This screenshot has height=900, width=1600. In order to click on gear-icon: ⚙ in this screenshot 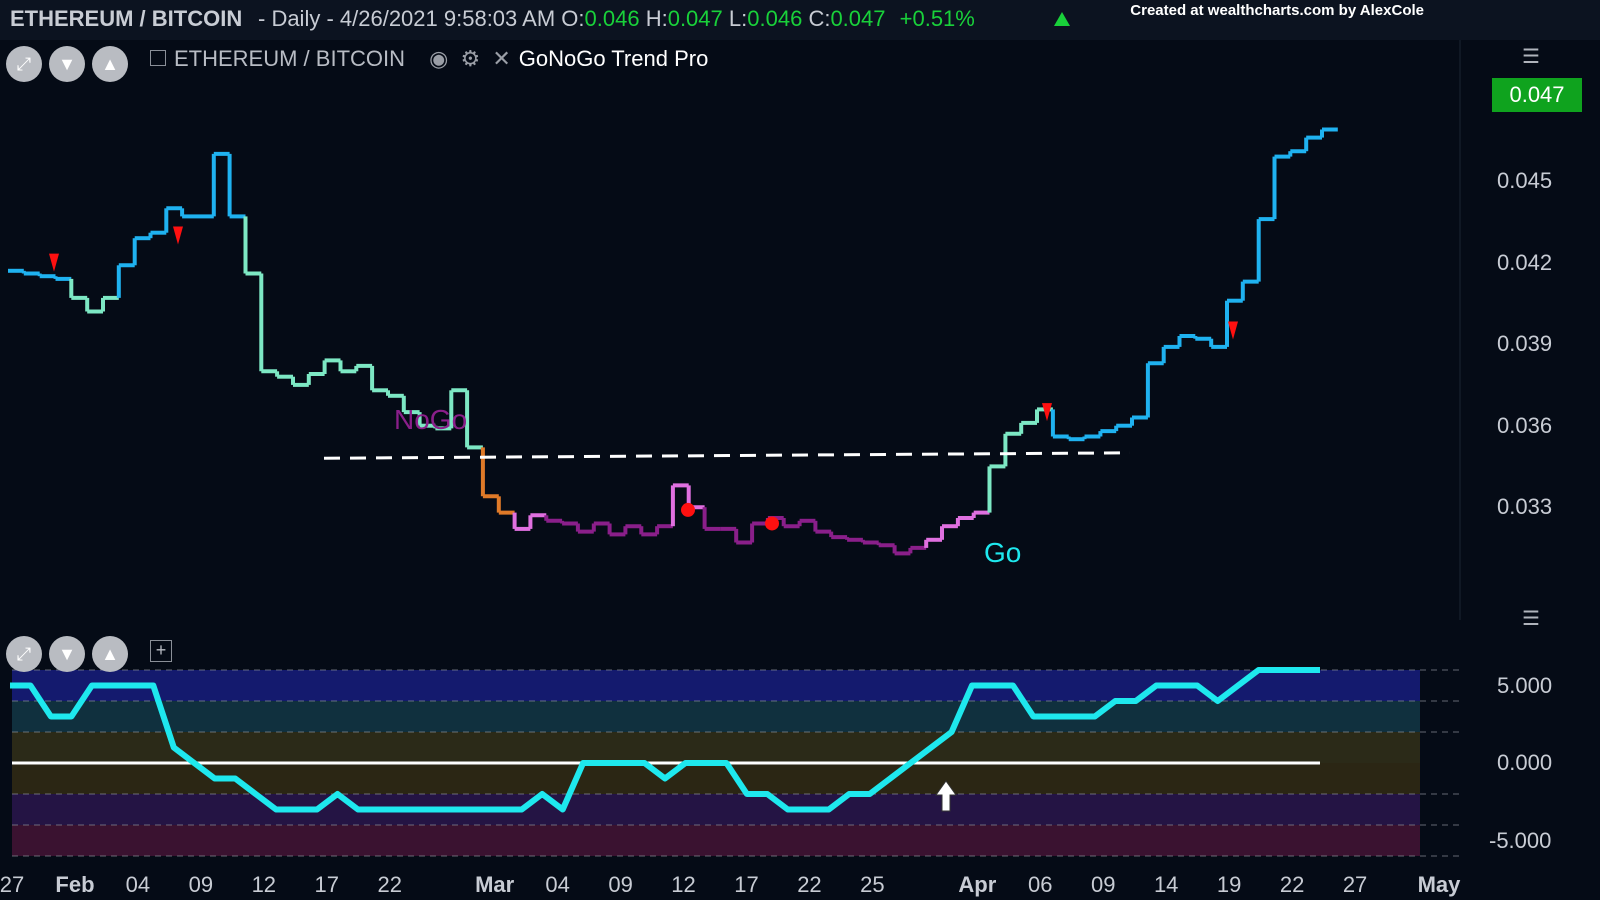, I will do `click(470, 58)`.